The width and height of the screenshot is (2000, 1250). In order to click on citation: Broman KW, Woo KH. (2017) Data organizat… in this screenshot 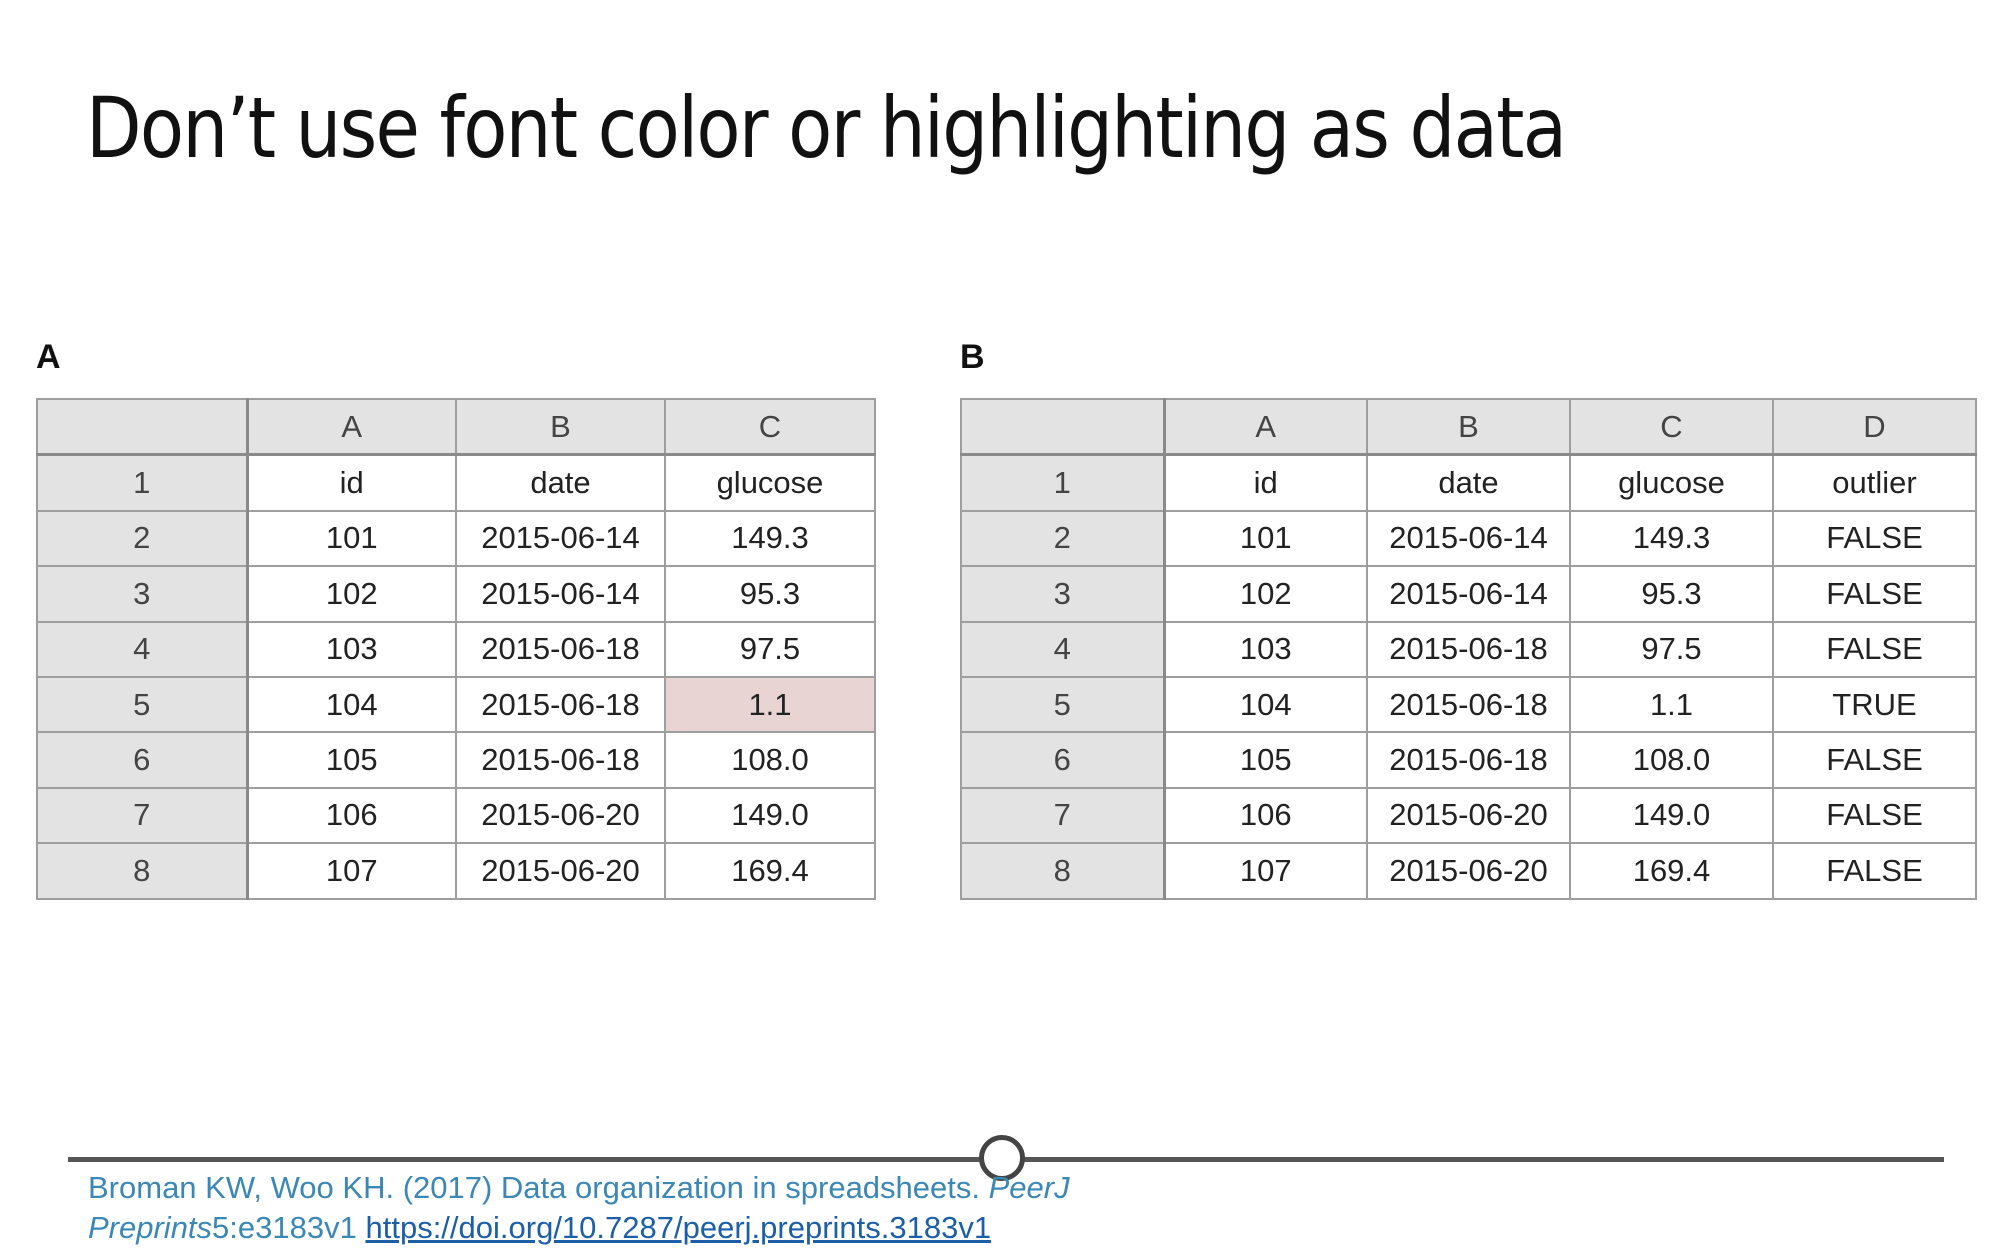, I will do `click(648, 1208)`.